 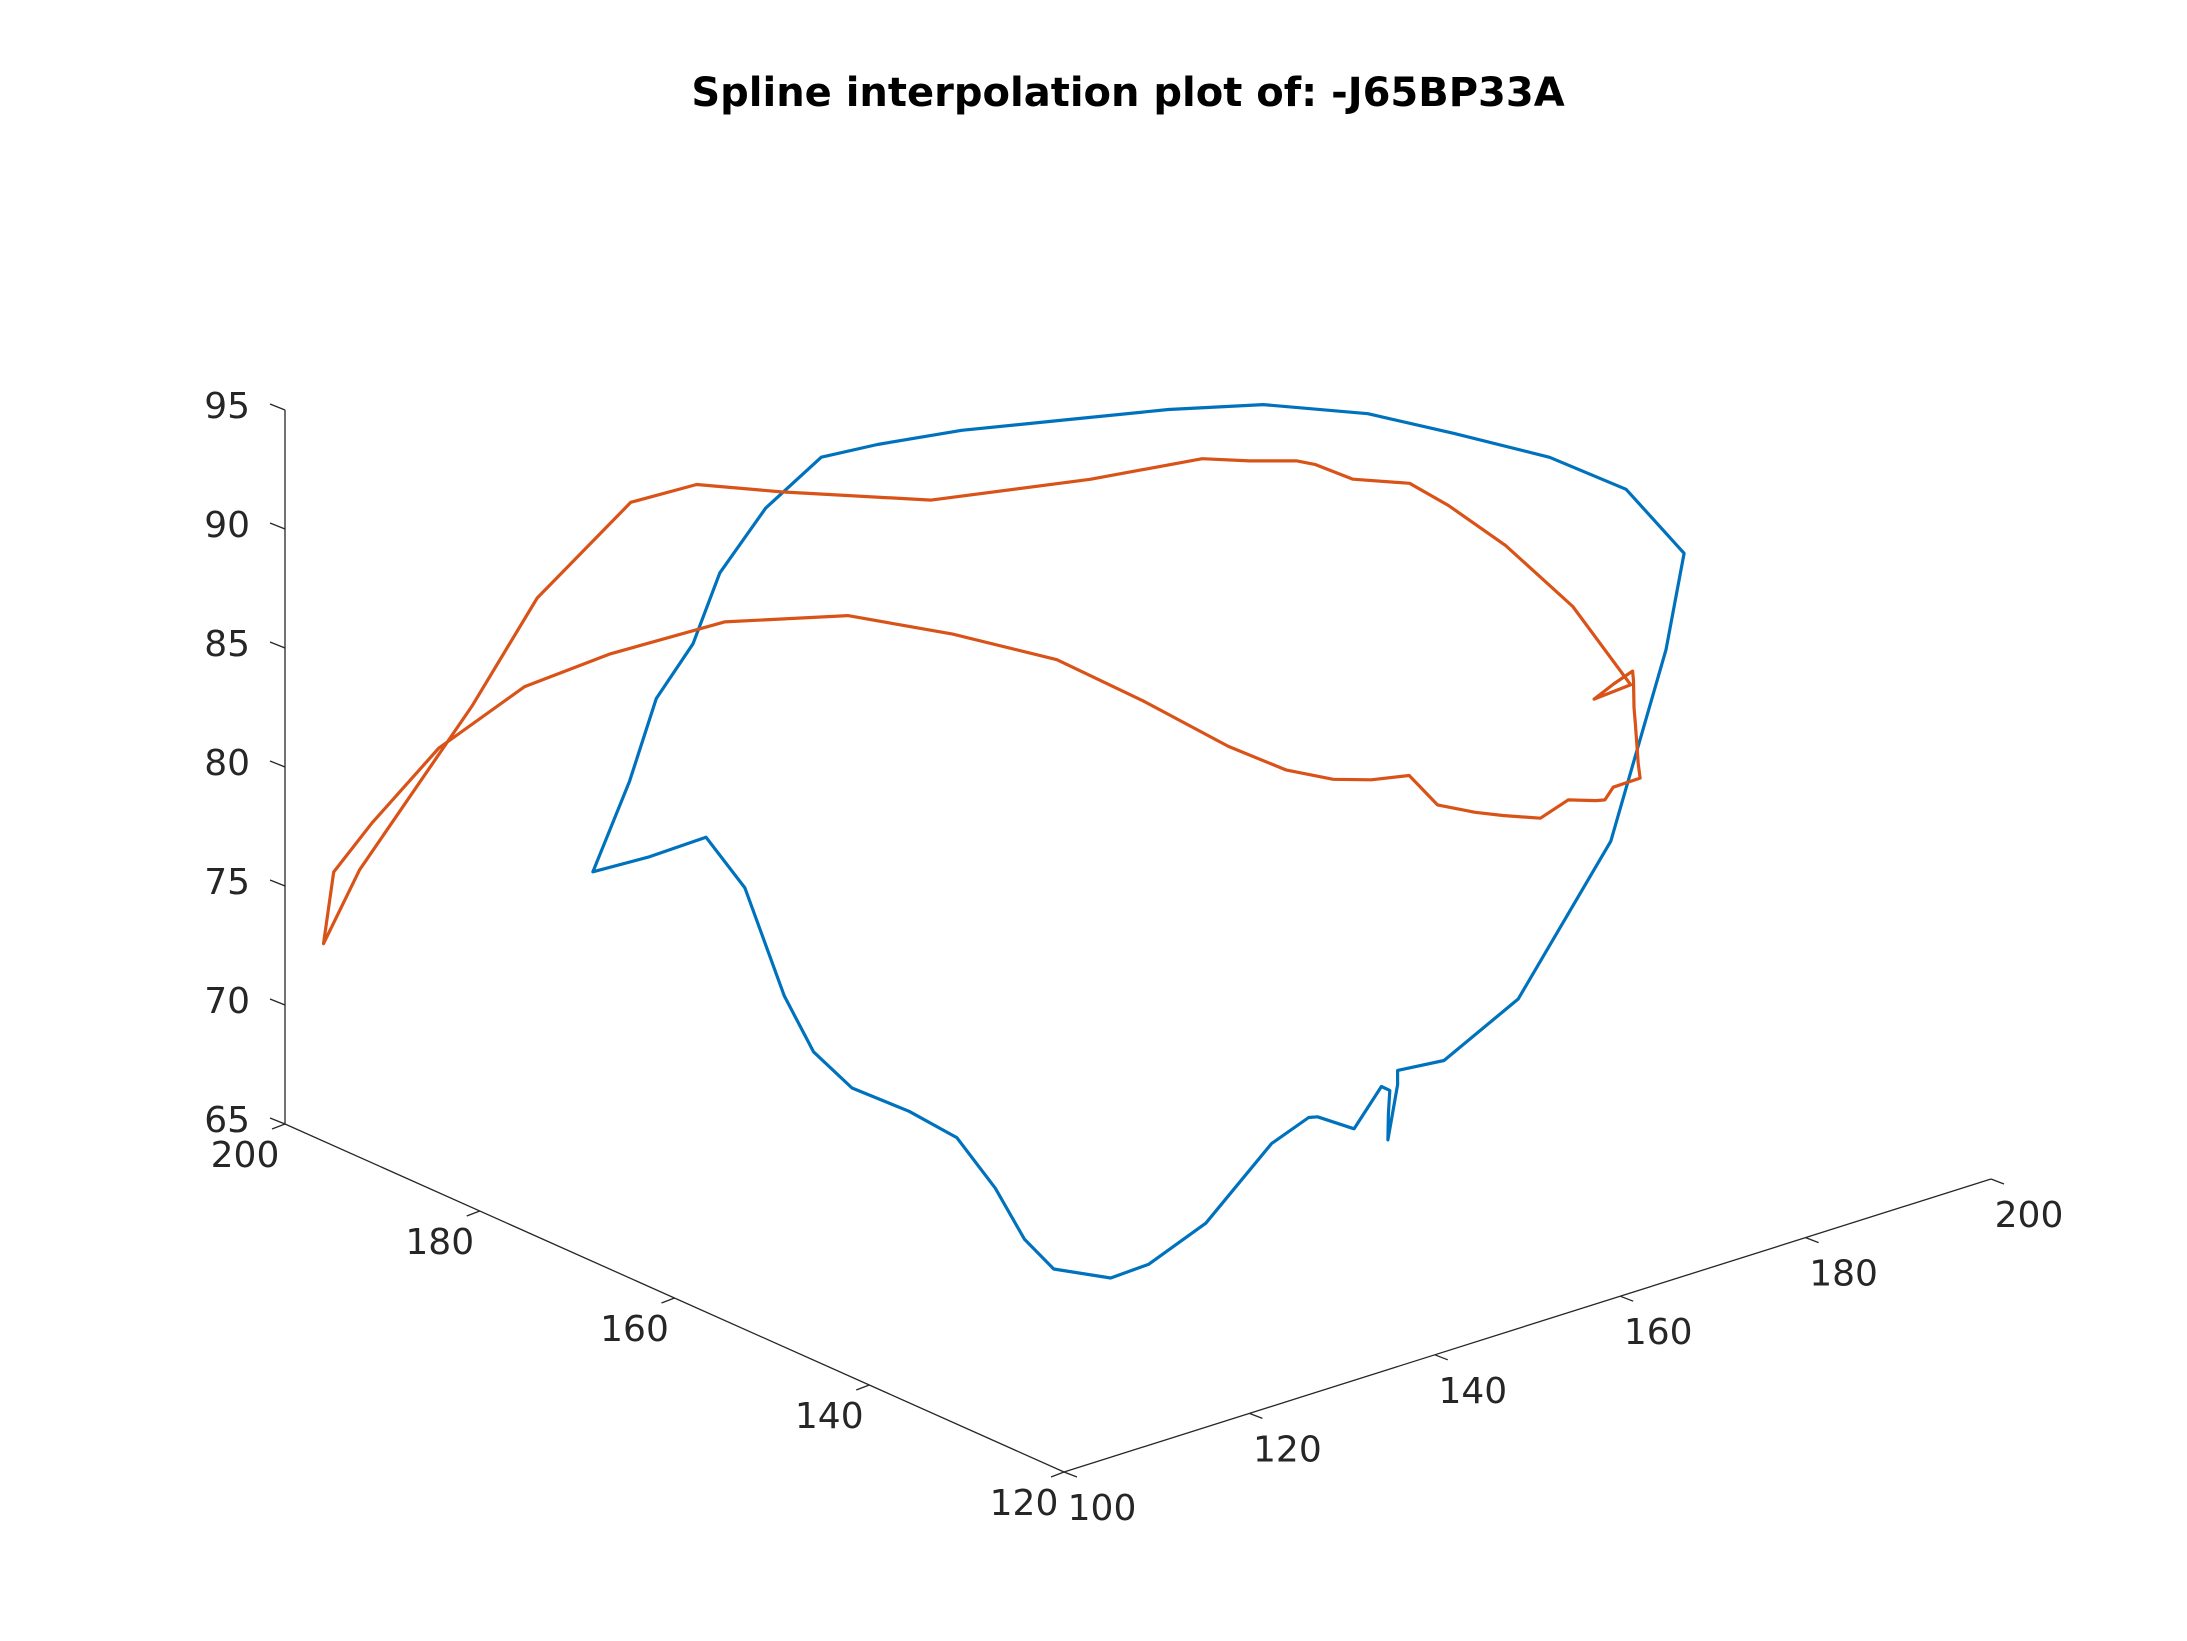 I want to click on x-tick-label: 100, so click(x=1102, y=1508).